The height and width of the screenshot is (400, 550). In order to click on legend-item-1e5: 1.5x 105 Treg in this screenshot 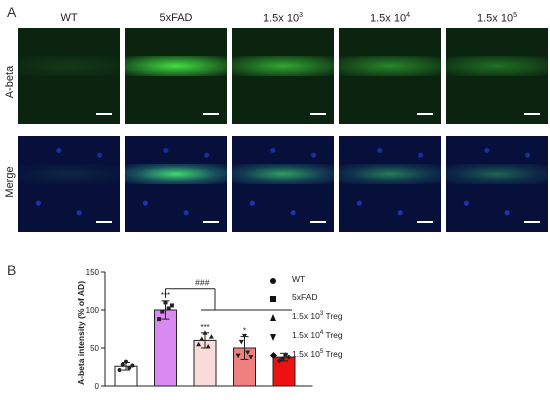, I will do `click(339, 356)`.